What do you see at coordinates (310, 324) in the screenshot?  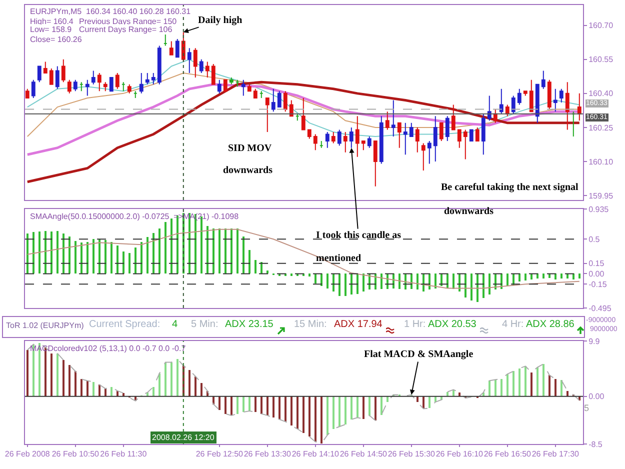 I see `text: 15 Min:` at bounding box center [310, 324].